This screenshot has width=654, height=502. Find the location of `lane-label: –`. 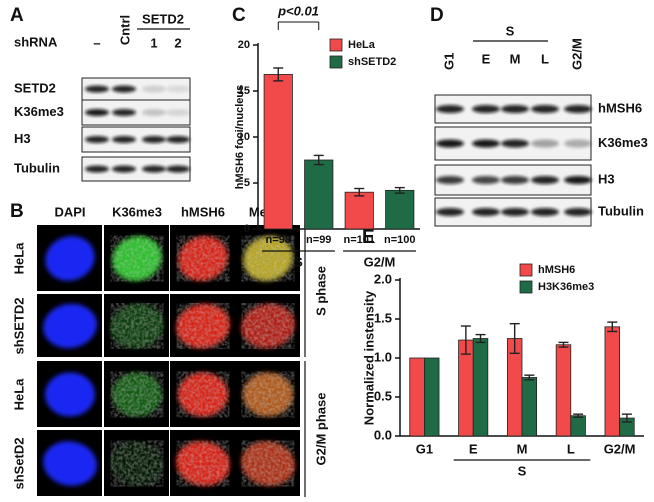

lane-label: – is located at coordinates (96, 42).